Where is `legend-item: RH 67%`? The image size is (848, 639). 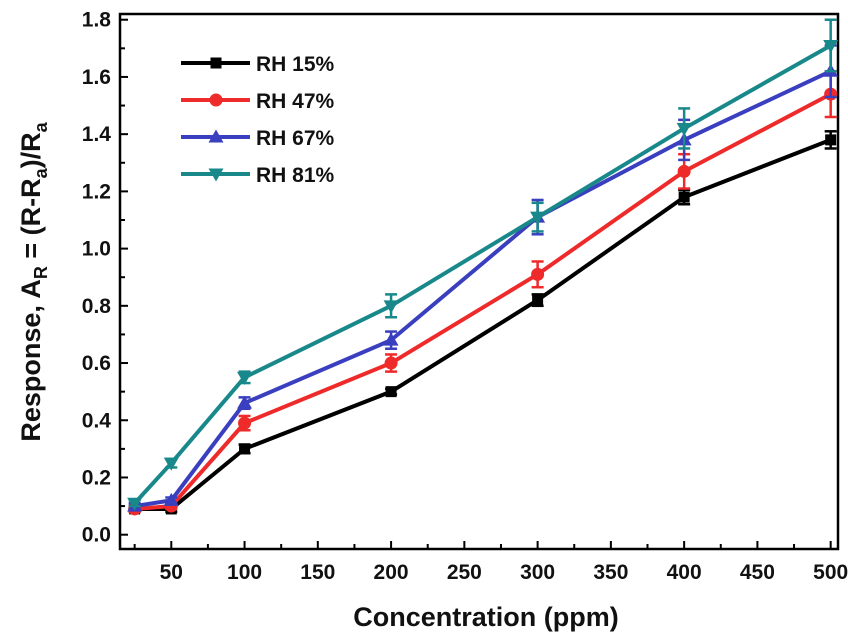 legend-item: RH 67% is located at coordinates (258, 138).